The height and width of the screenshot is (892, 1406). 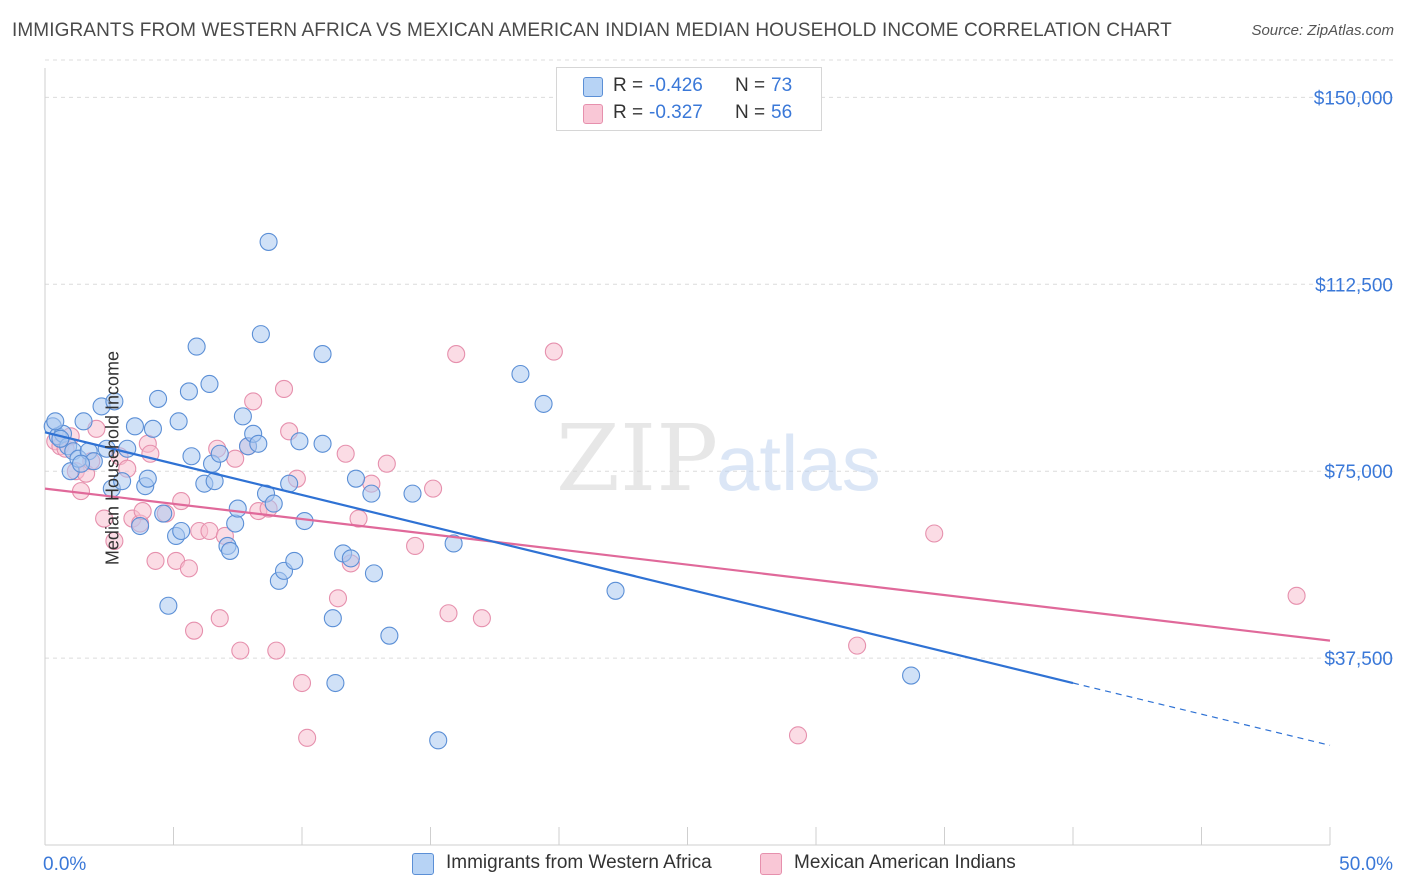 What do you see at coordinates (782, 112) in the screenshot?
I see `n-value-pink: 56` at bounding box center [782, 112].